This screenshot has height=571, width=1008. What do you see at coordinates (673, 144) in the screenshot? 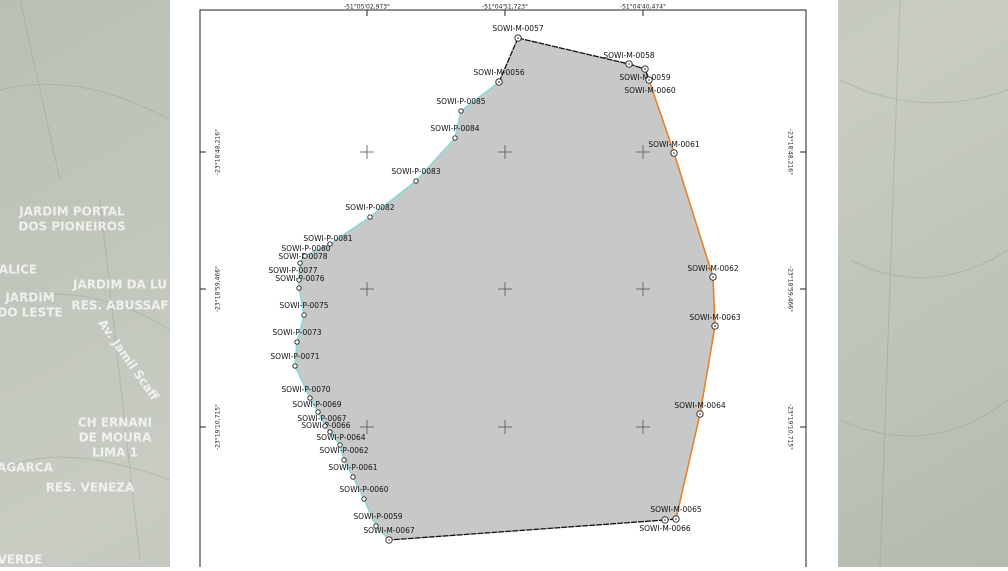
I see `vertex-label: SOWI-M-0061` at bounding box center [673, 144].